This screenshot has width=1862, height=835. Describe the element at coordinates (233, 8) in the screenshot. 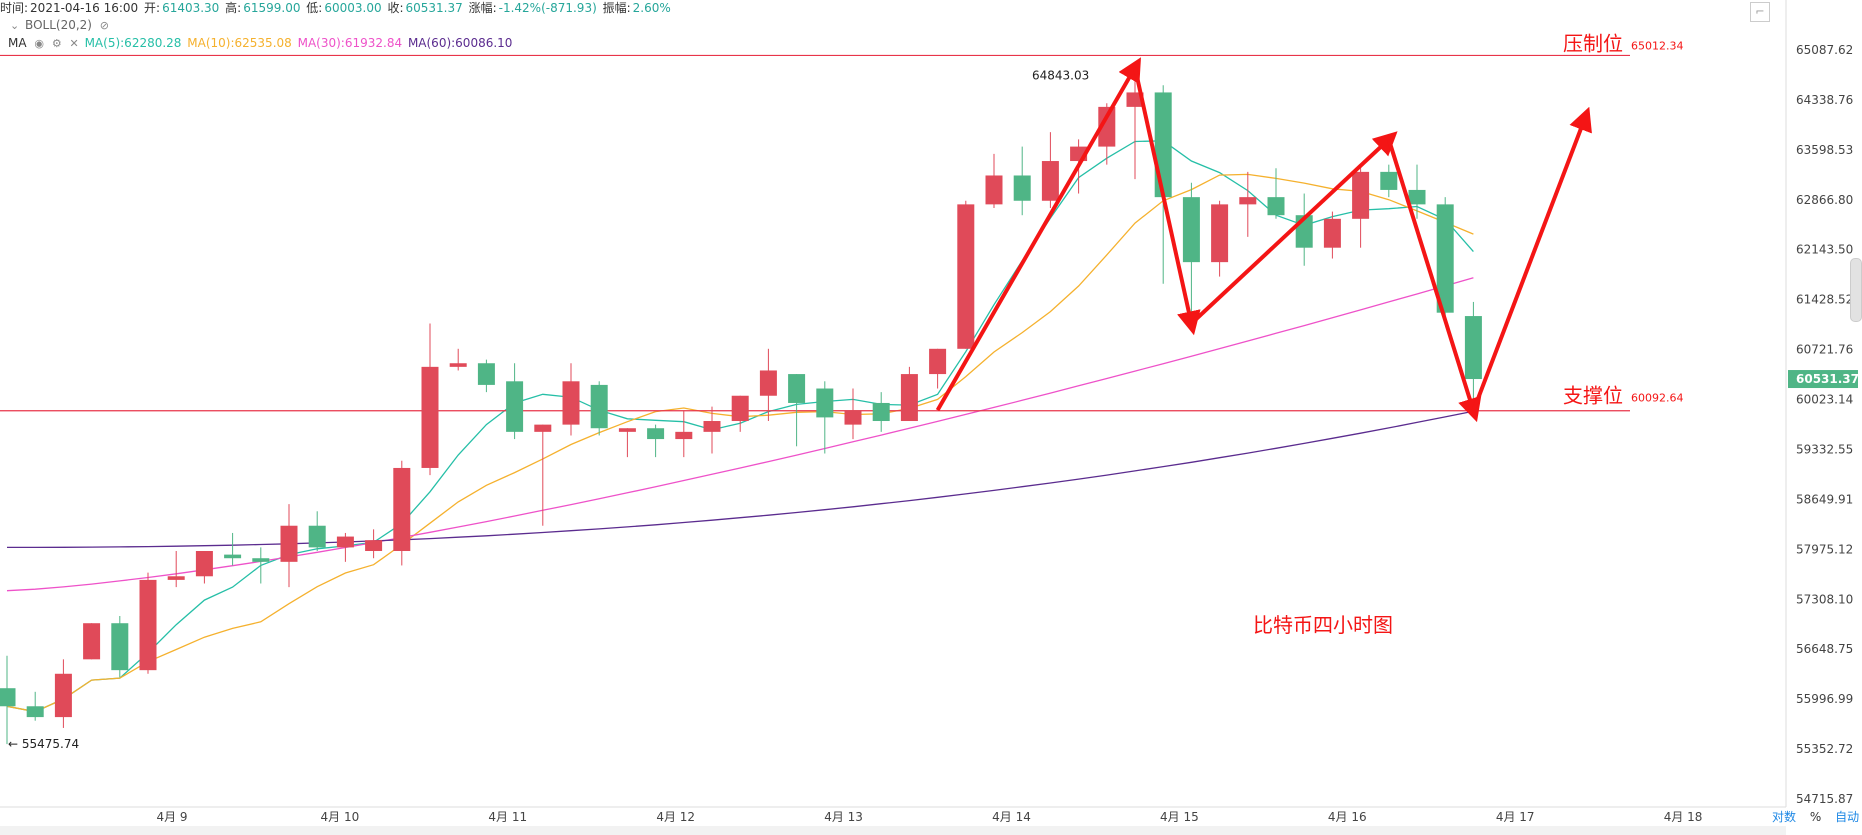

I see `high-label: 高:` at that location.